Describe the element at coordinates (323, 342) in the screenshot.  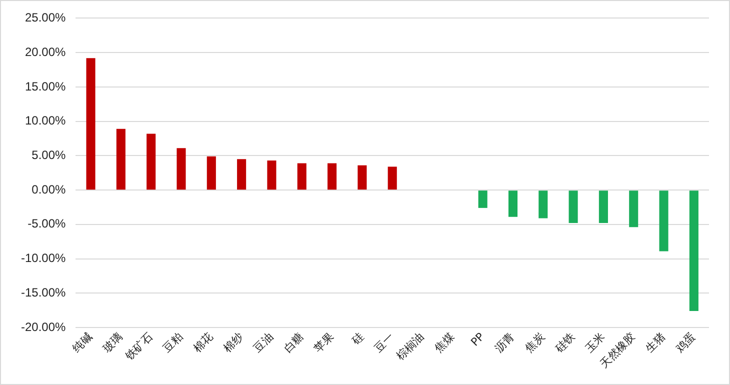
I see `x-tick-label: 苹果` at that location.